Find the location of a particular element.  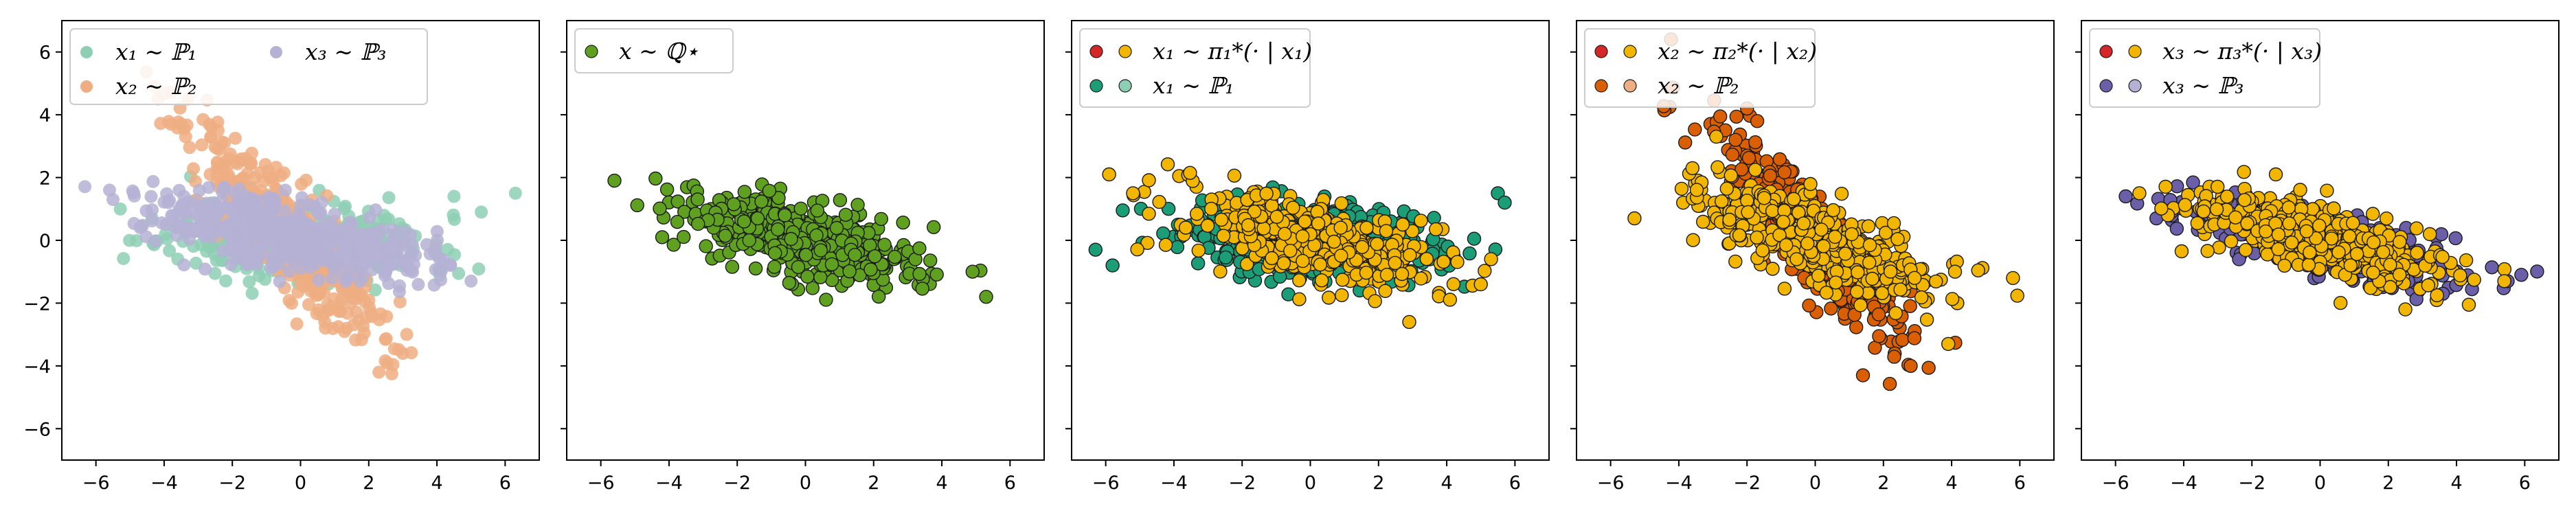

points is located at coordinates (2331, 241).